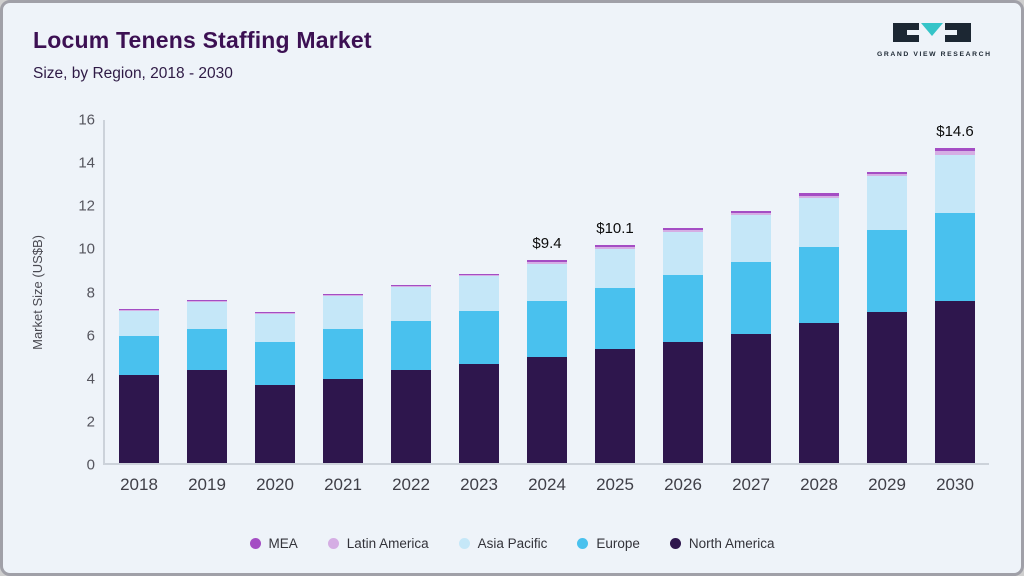 The image size is (1024, 576). What do you see at coordinates (139, 418) in the screenshot?
I see `segment-north-america-2018` at bounding box center [139, 418].